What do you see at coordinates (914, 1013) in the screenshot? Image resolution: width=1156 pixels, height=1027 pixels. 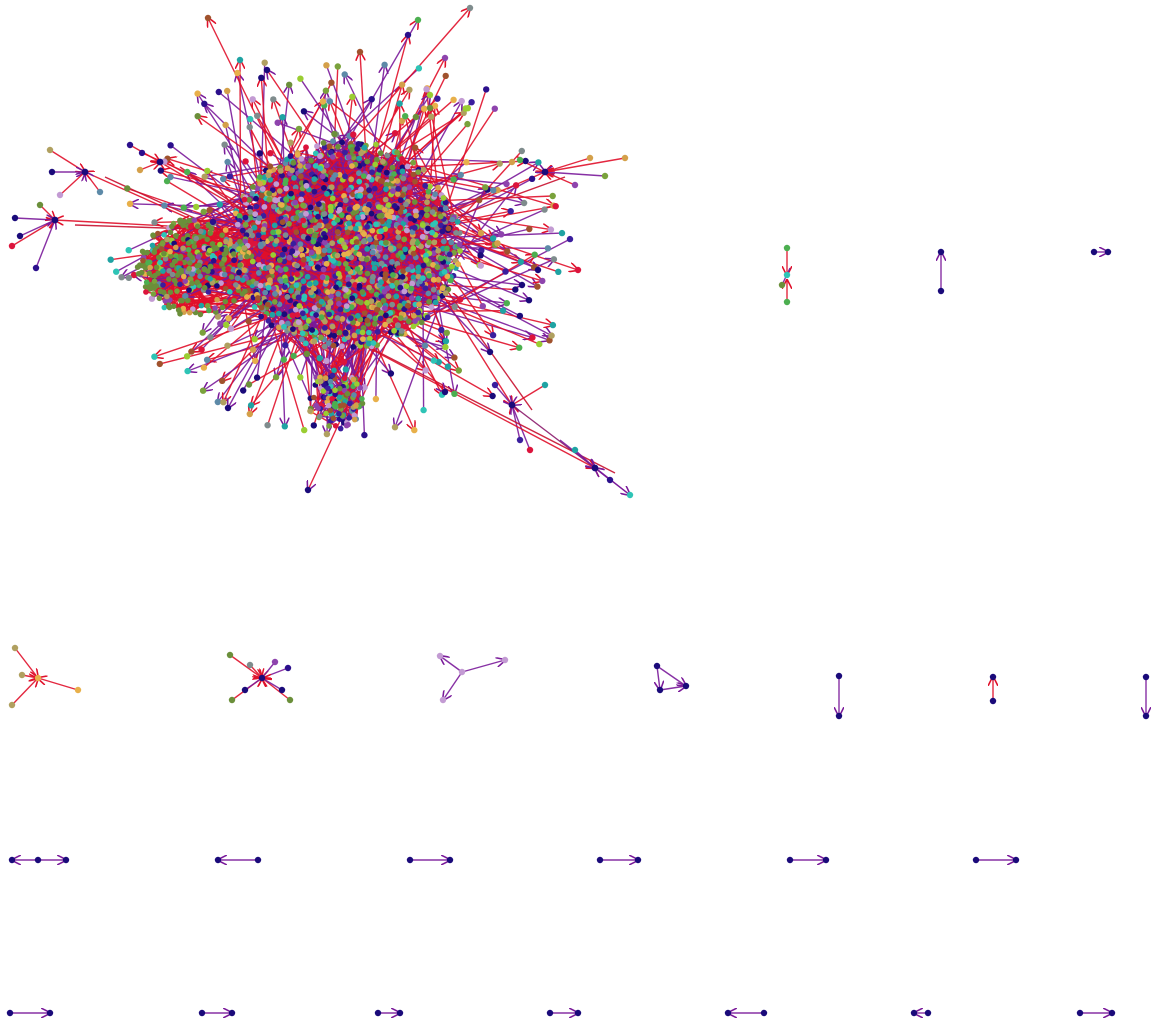 I see `pair-row4-6-node` at bounding box center [914, 1013].